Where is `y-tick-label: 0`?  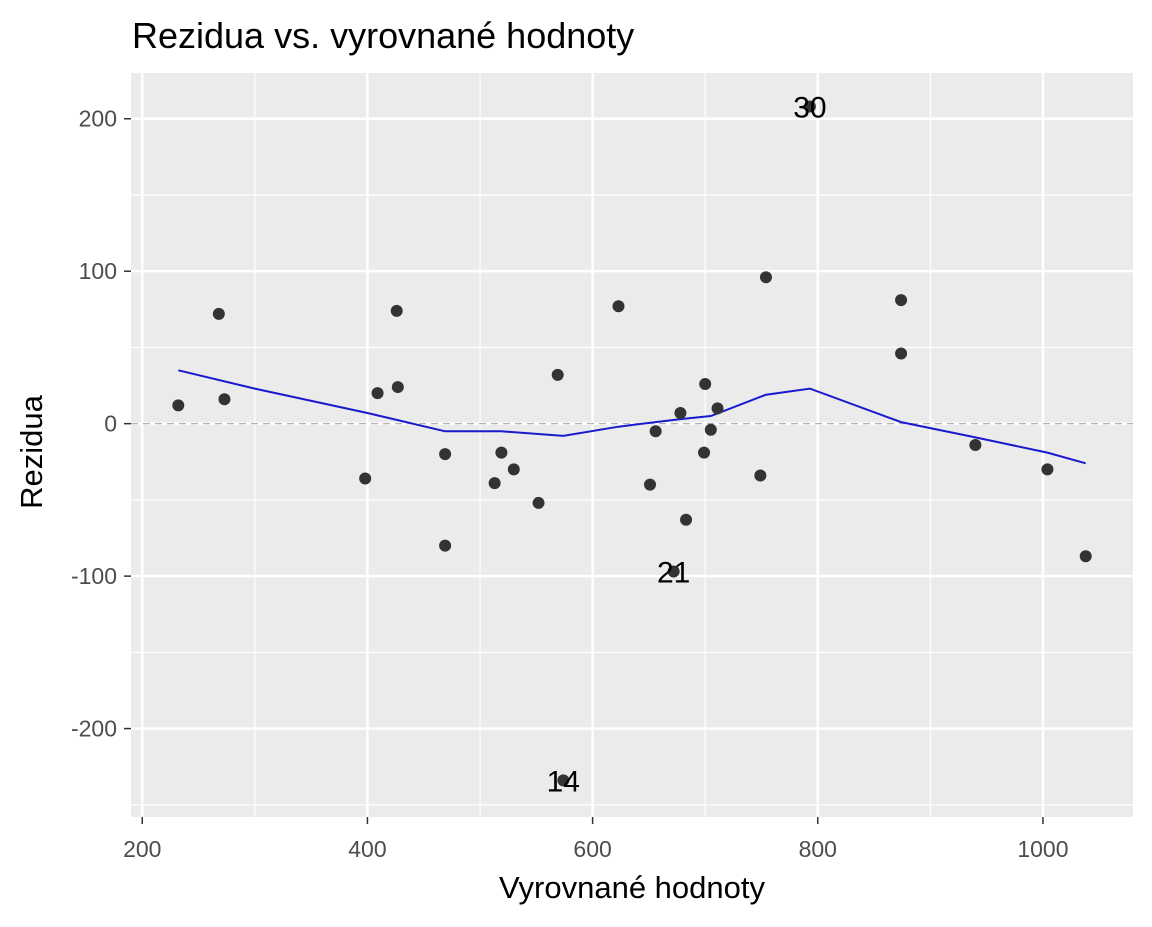
y-tick-label: 0 is located at coordinates (110, 424).